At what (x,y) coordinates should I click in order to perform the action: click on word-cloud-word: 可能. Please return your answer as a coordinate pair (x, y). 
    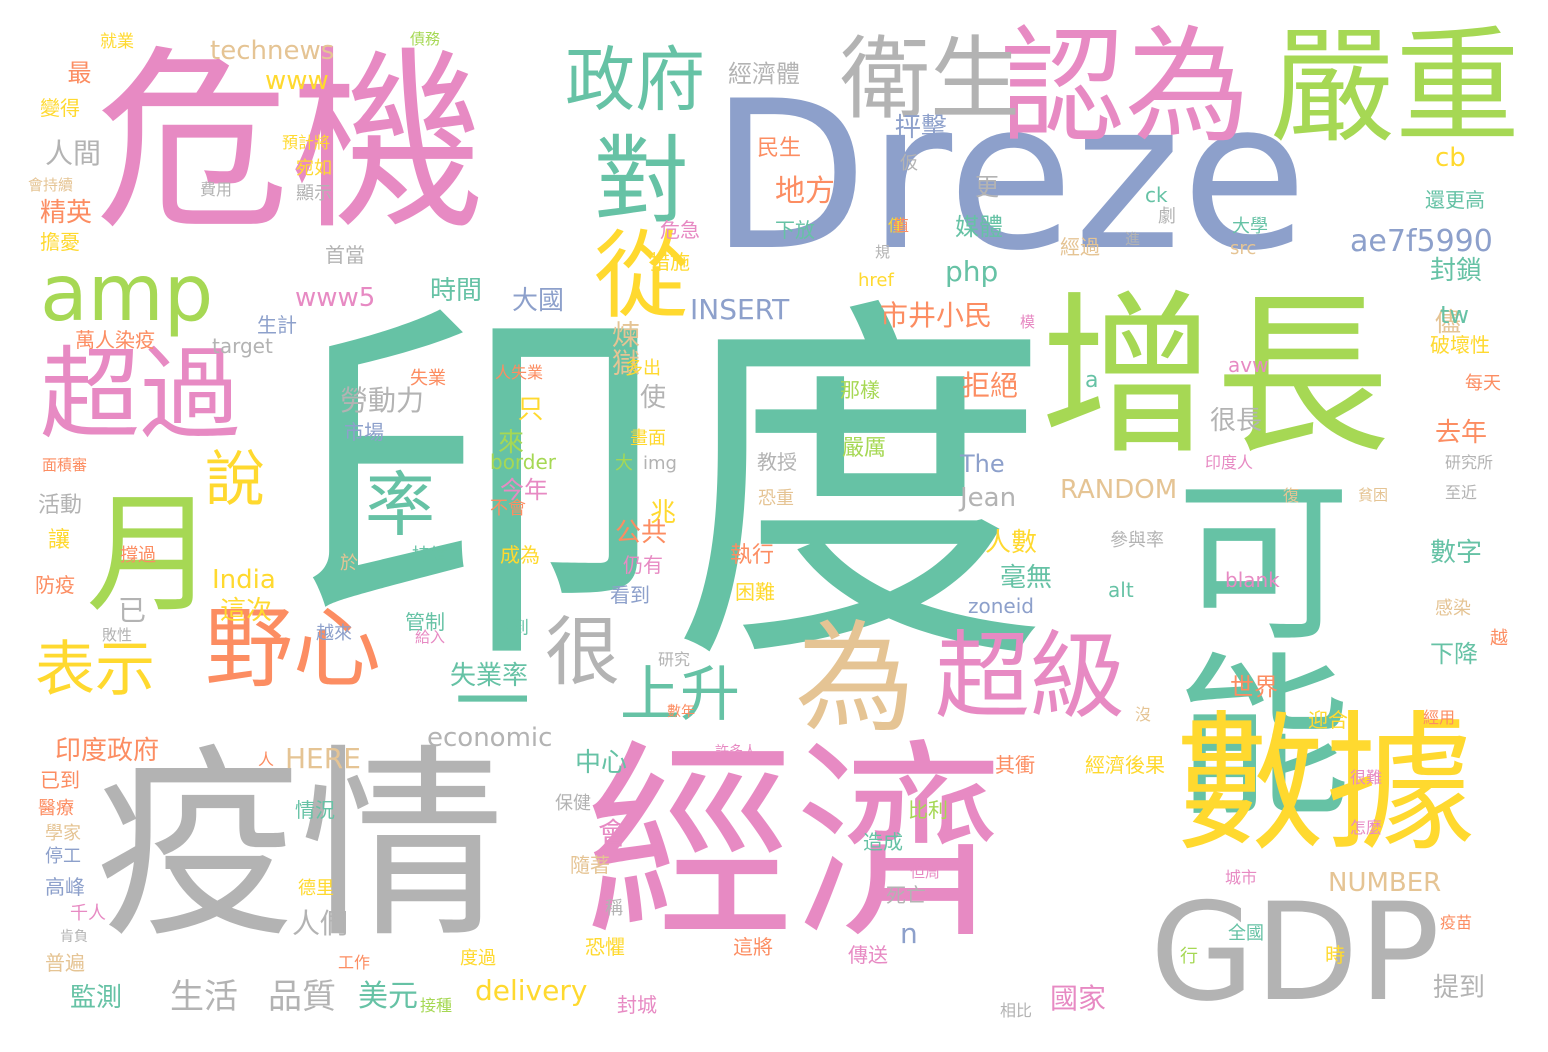
    Looking at the image, I should click on (1247, 645).